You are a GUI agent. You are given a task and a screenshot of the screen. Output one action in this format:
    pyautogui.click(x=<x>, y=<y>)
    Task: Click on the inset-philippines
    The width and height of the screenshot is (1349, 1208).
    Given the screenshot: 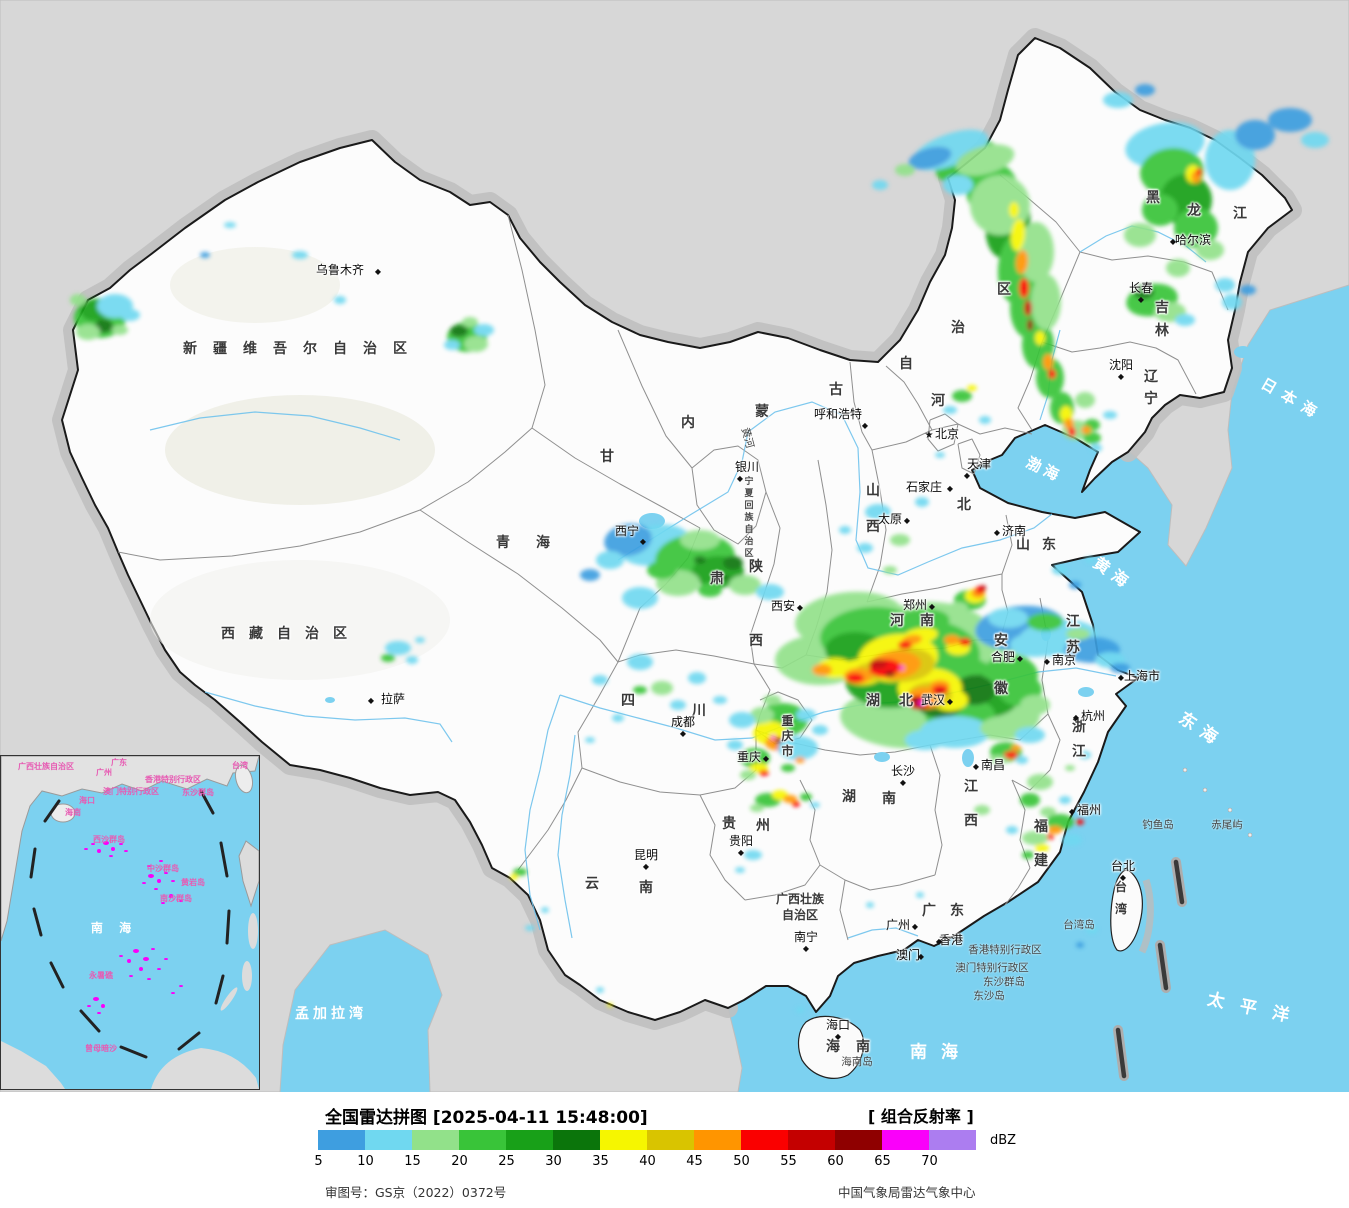 What is the action you would take?
    pyautogui.click(x=253, y=931)
    